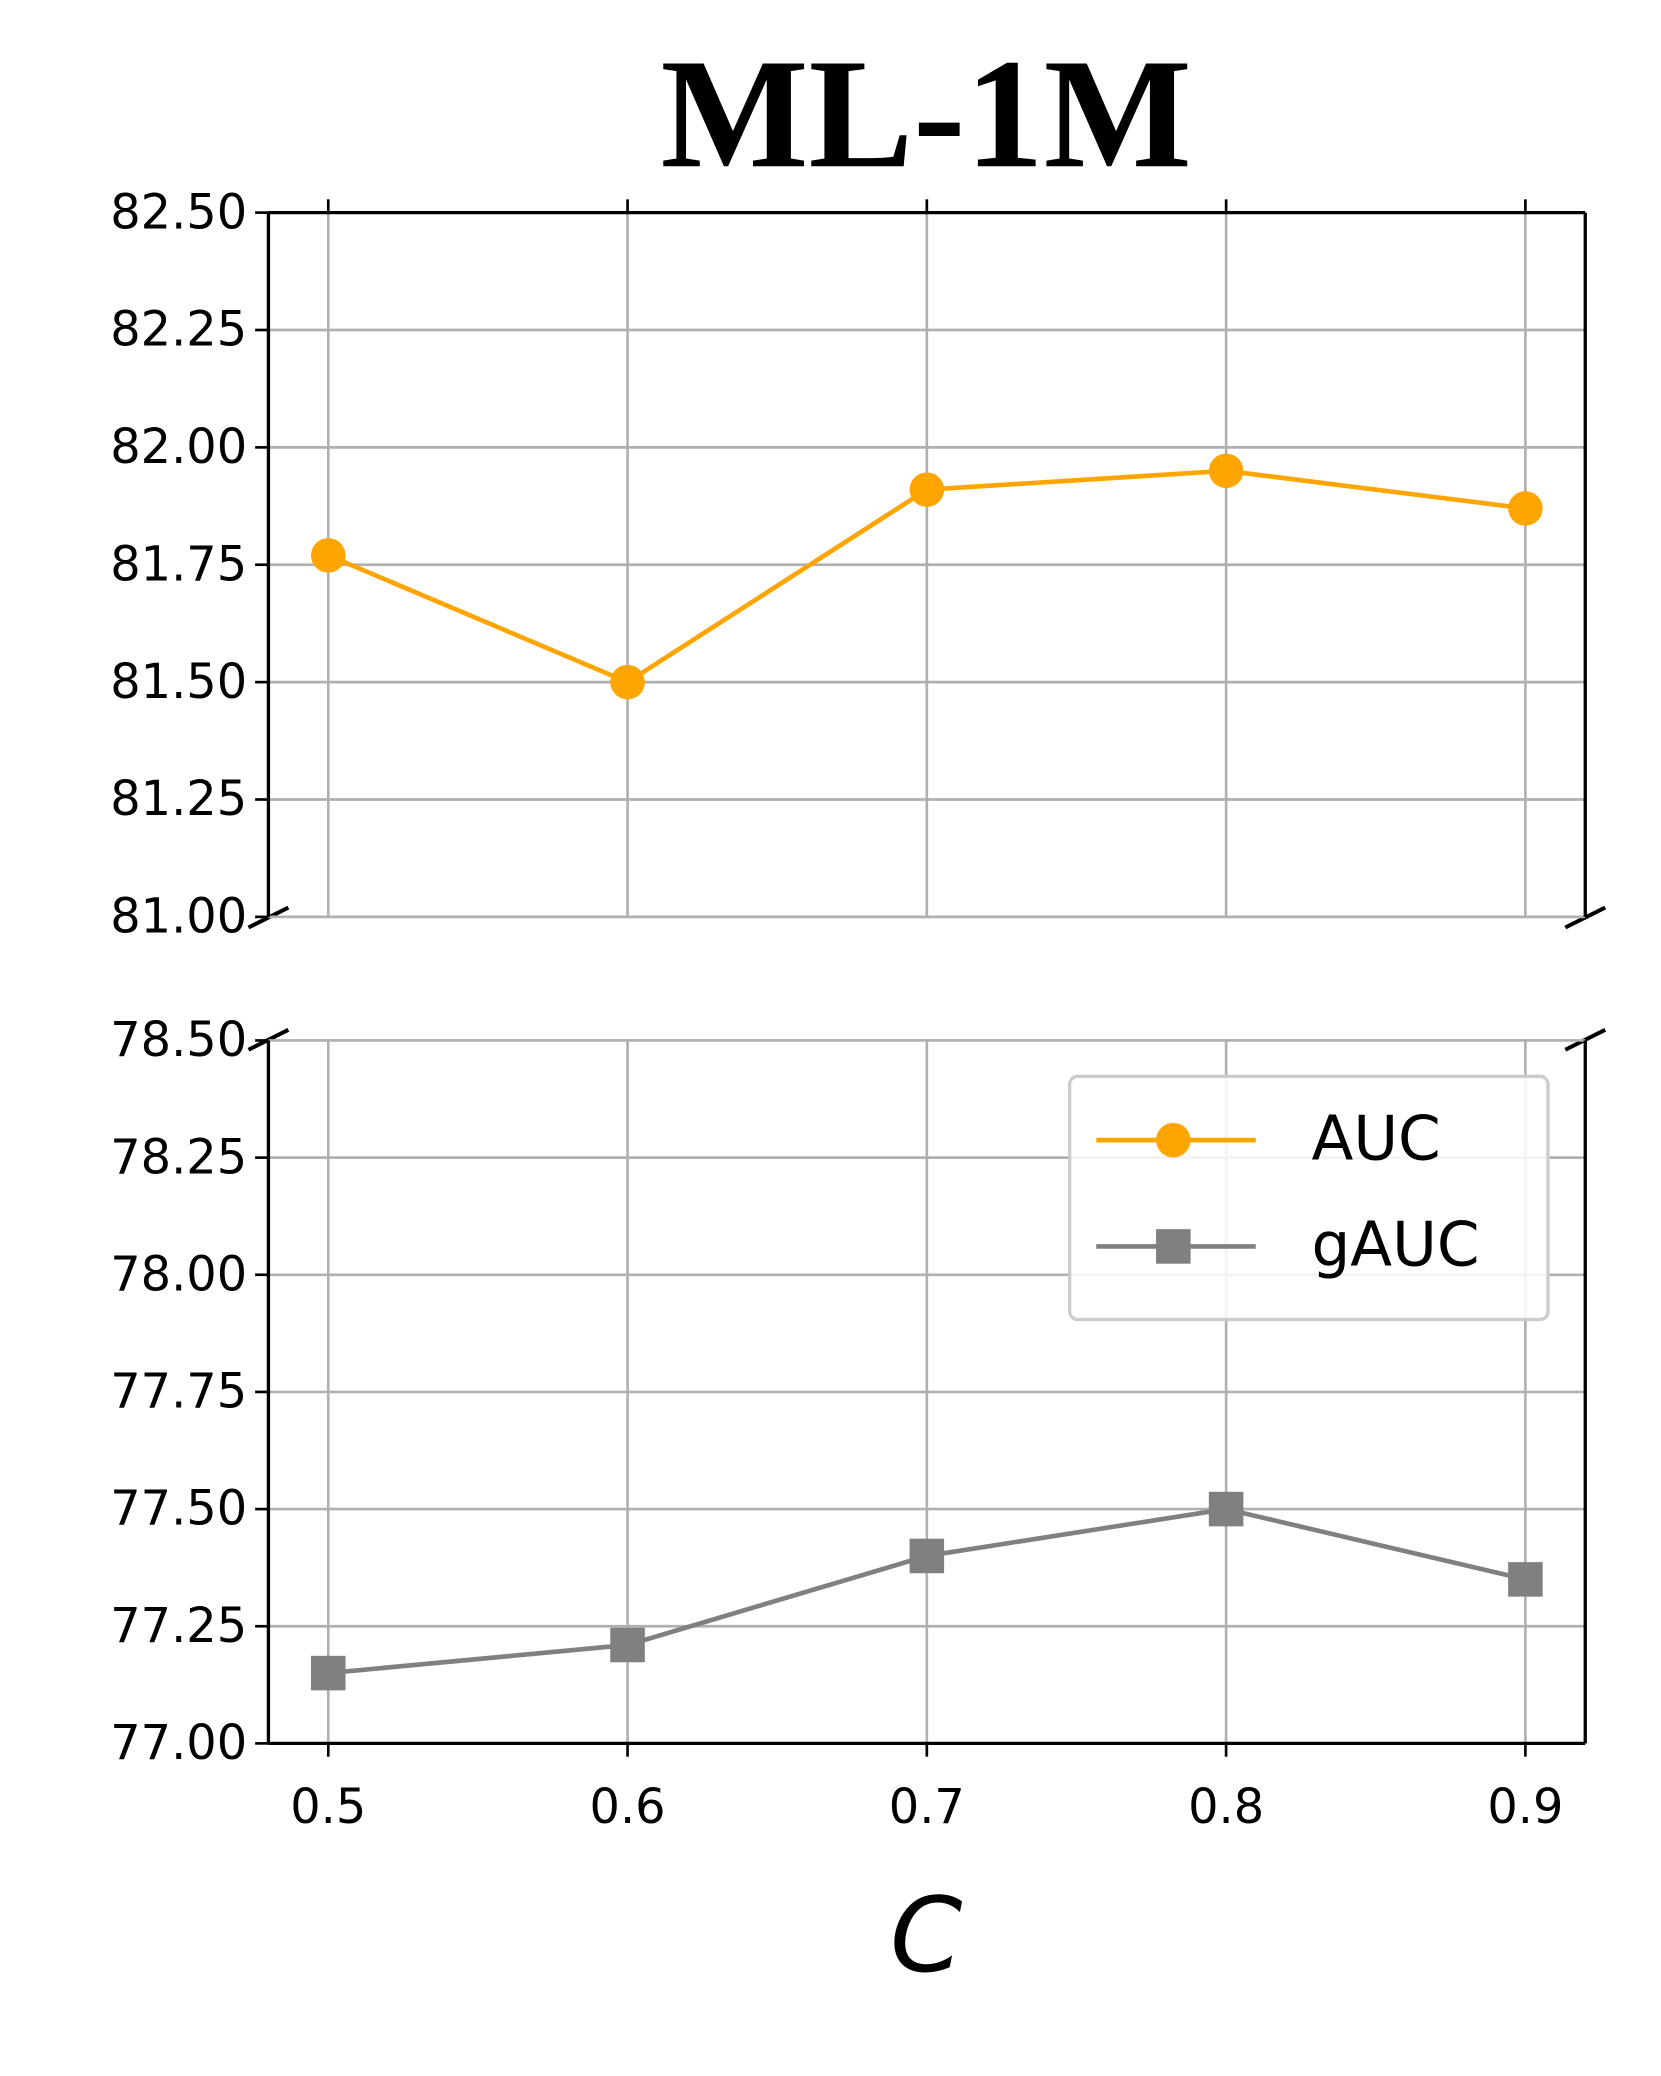 The image size is (1661, 2076). What do you see at coordinates (178, 1392) in the screenshot?
I see `y-tick-label: 77.75` at bounding box center [178, 1392].